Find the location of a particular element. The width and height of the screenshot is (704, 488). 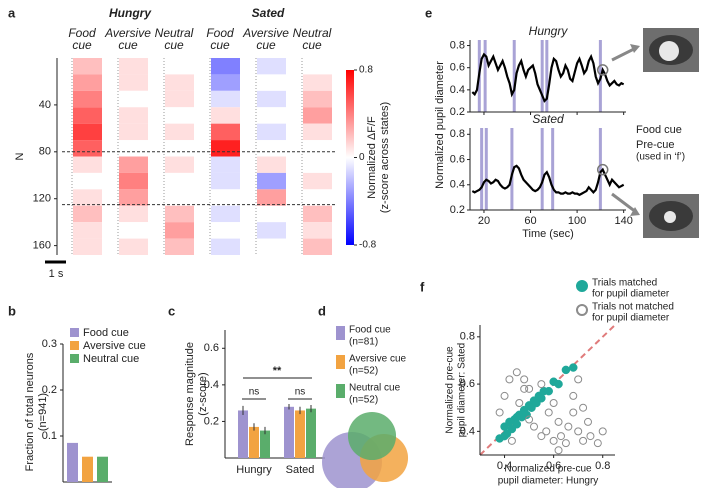

y-tick-label: 0.6 is located at coordinates (467, 384).